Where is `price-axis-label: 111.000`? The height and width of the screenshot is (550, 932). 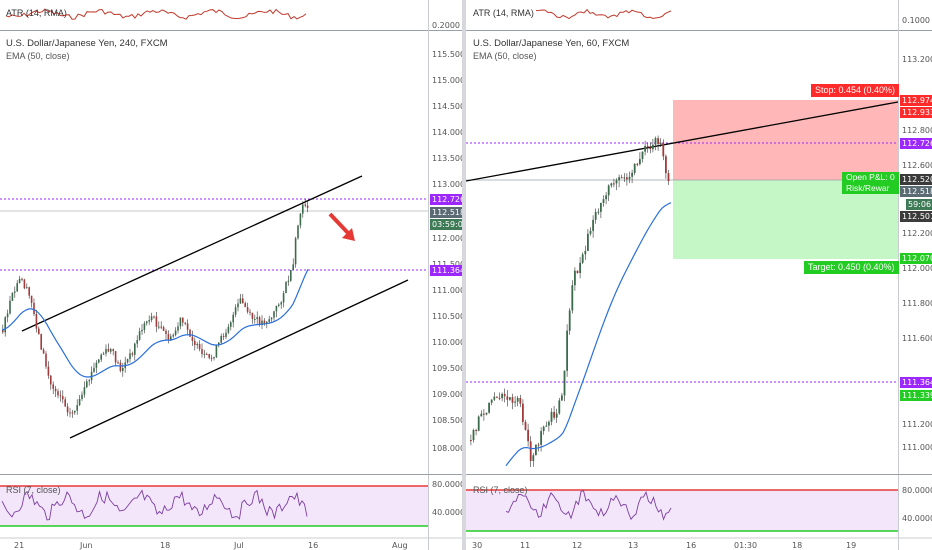 price-axis-label: 111.000 is located at coordinates (449, 290).